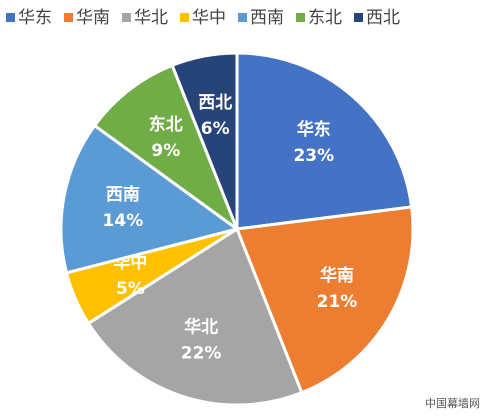 This screenshot has width=489, height=416. What do you see at coordinates (93, 18) in the screenshot?
I see `legend-label: 华南` at bounding box center [93, 18].